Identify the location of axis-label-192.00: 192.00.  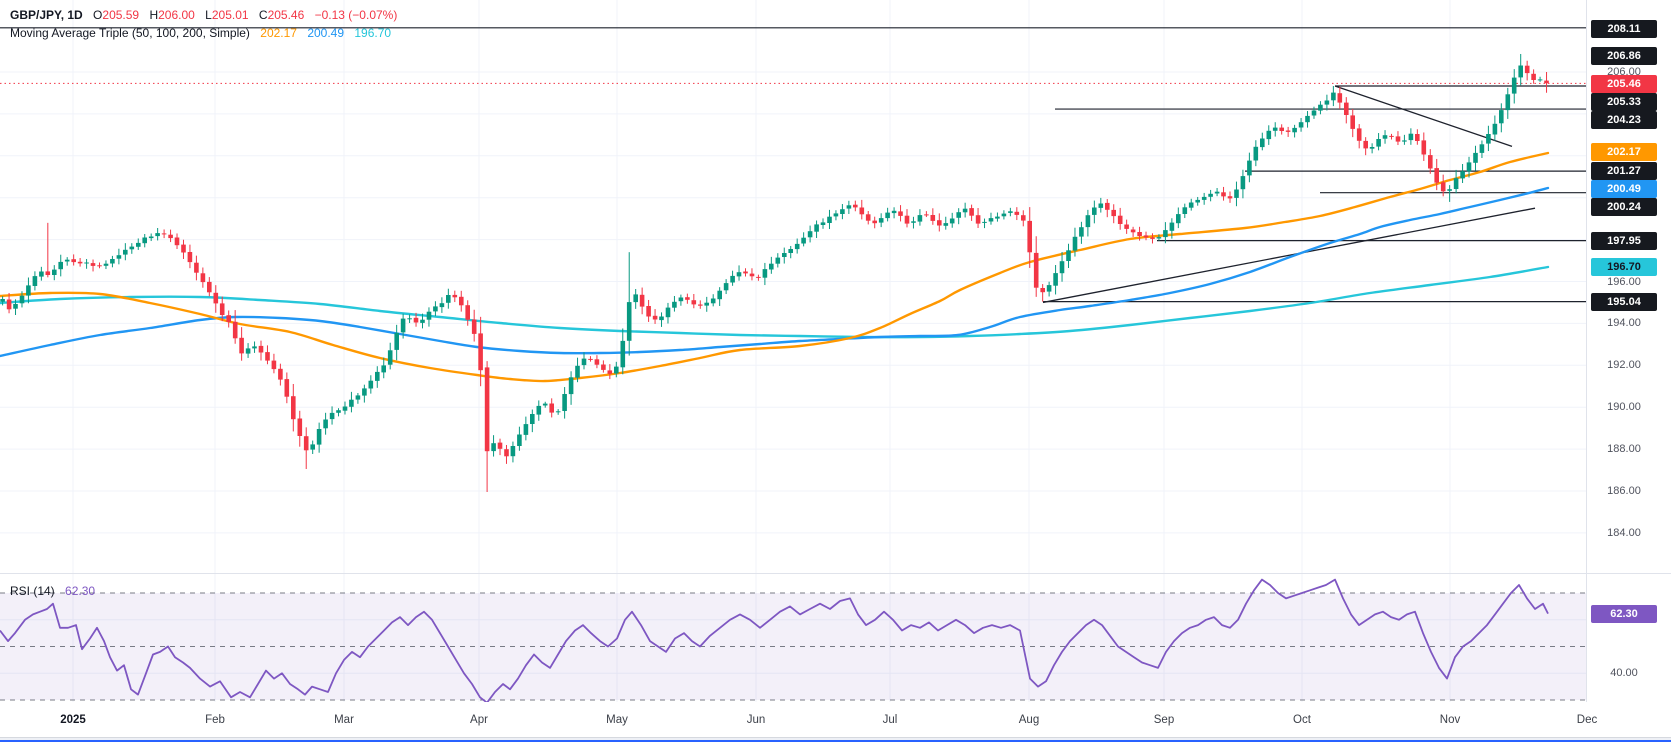
(1624, 365).